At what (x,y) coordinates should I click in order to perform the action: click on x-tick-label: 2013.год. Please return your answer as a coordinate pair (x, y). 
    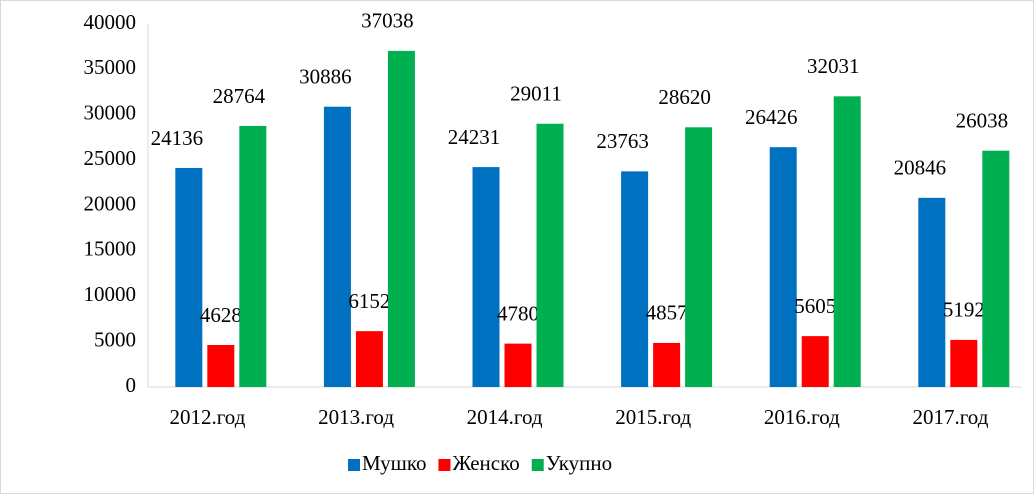
    Looking at the image, I should click on (356, 417).